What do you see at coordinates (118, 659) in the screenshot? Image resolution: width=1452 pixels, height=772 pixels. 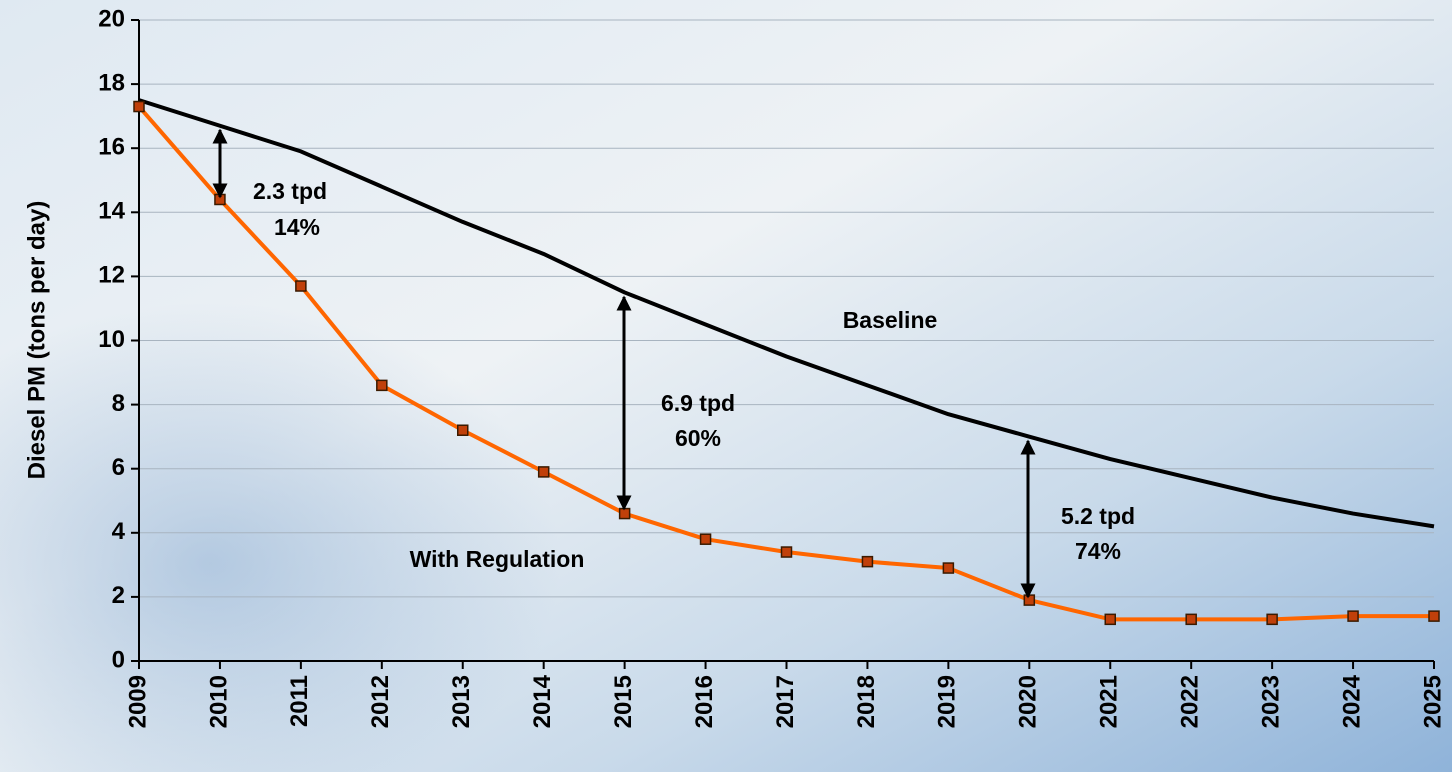 I see `y-tick-label: 0` at bounding box center [118, 659].